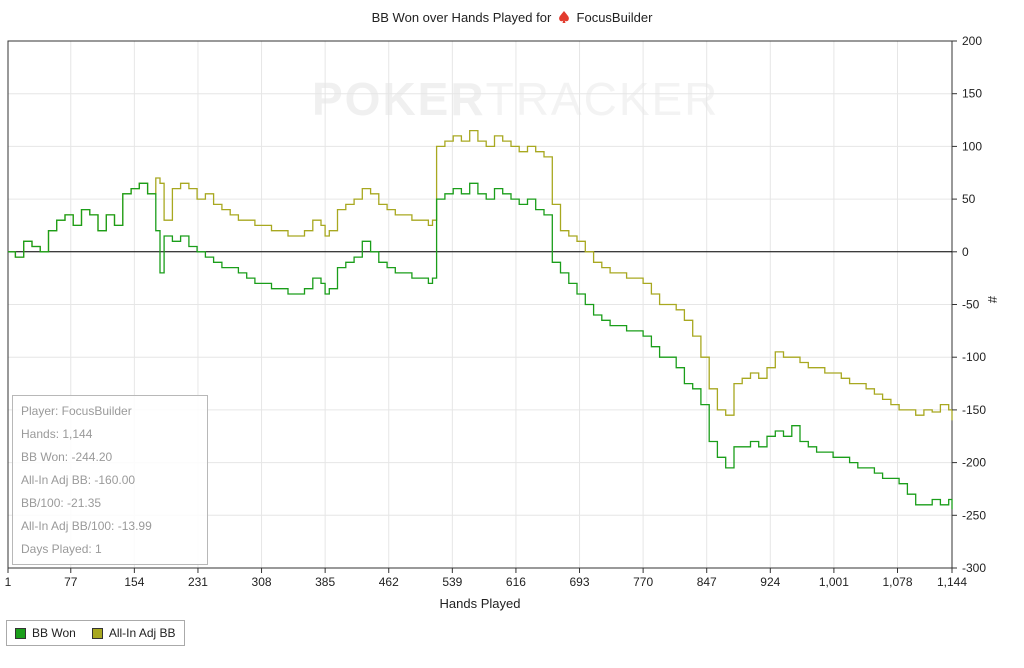 Image resolution: width=1024 pixels, height=668 pixels. Describe the element at coordinates (76, 411) in the screenshot. I see `stats-player: Player: FocusBuilder` at that location.